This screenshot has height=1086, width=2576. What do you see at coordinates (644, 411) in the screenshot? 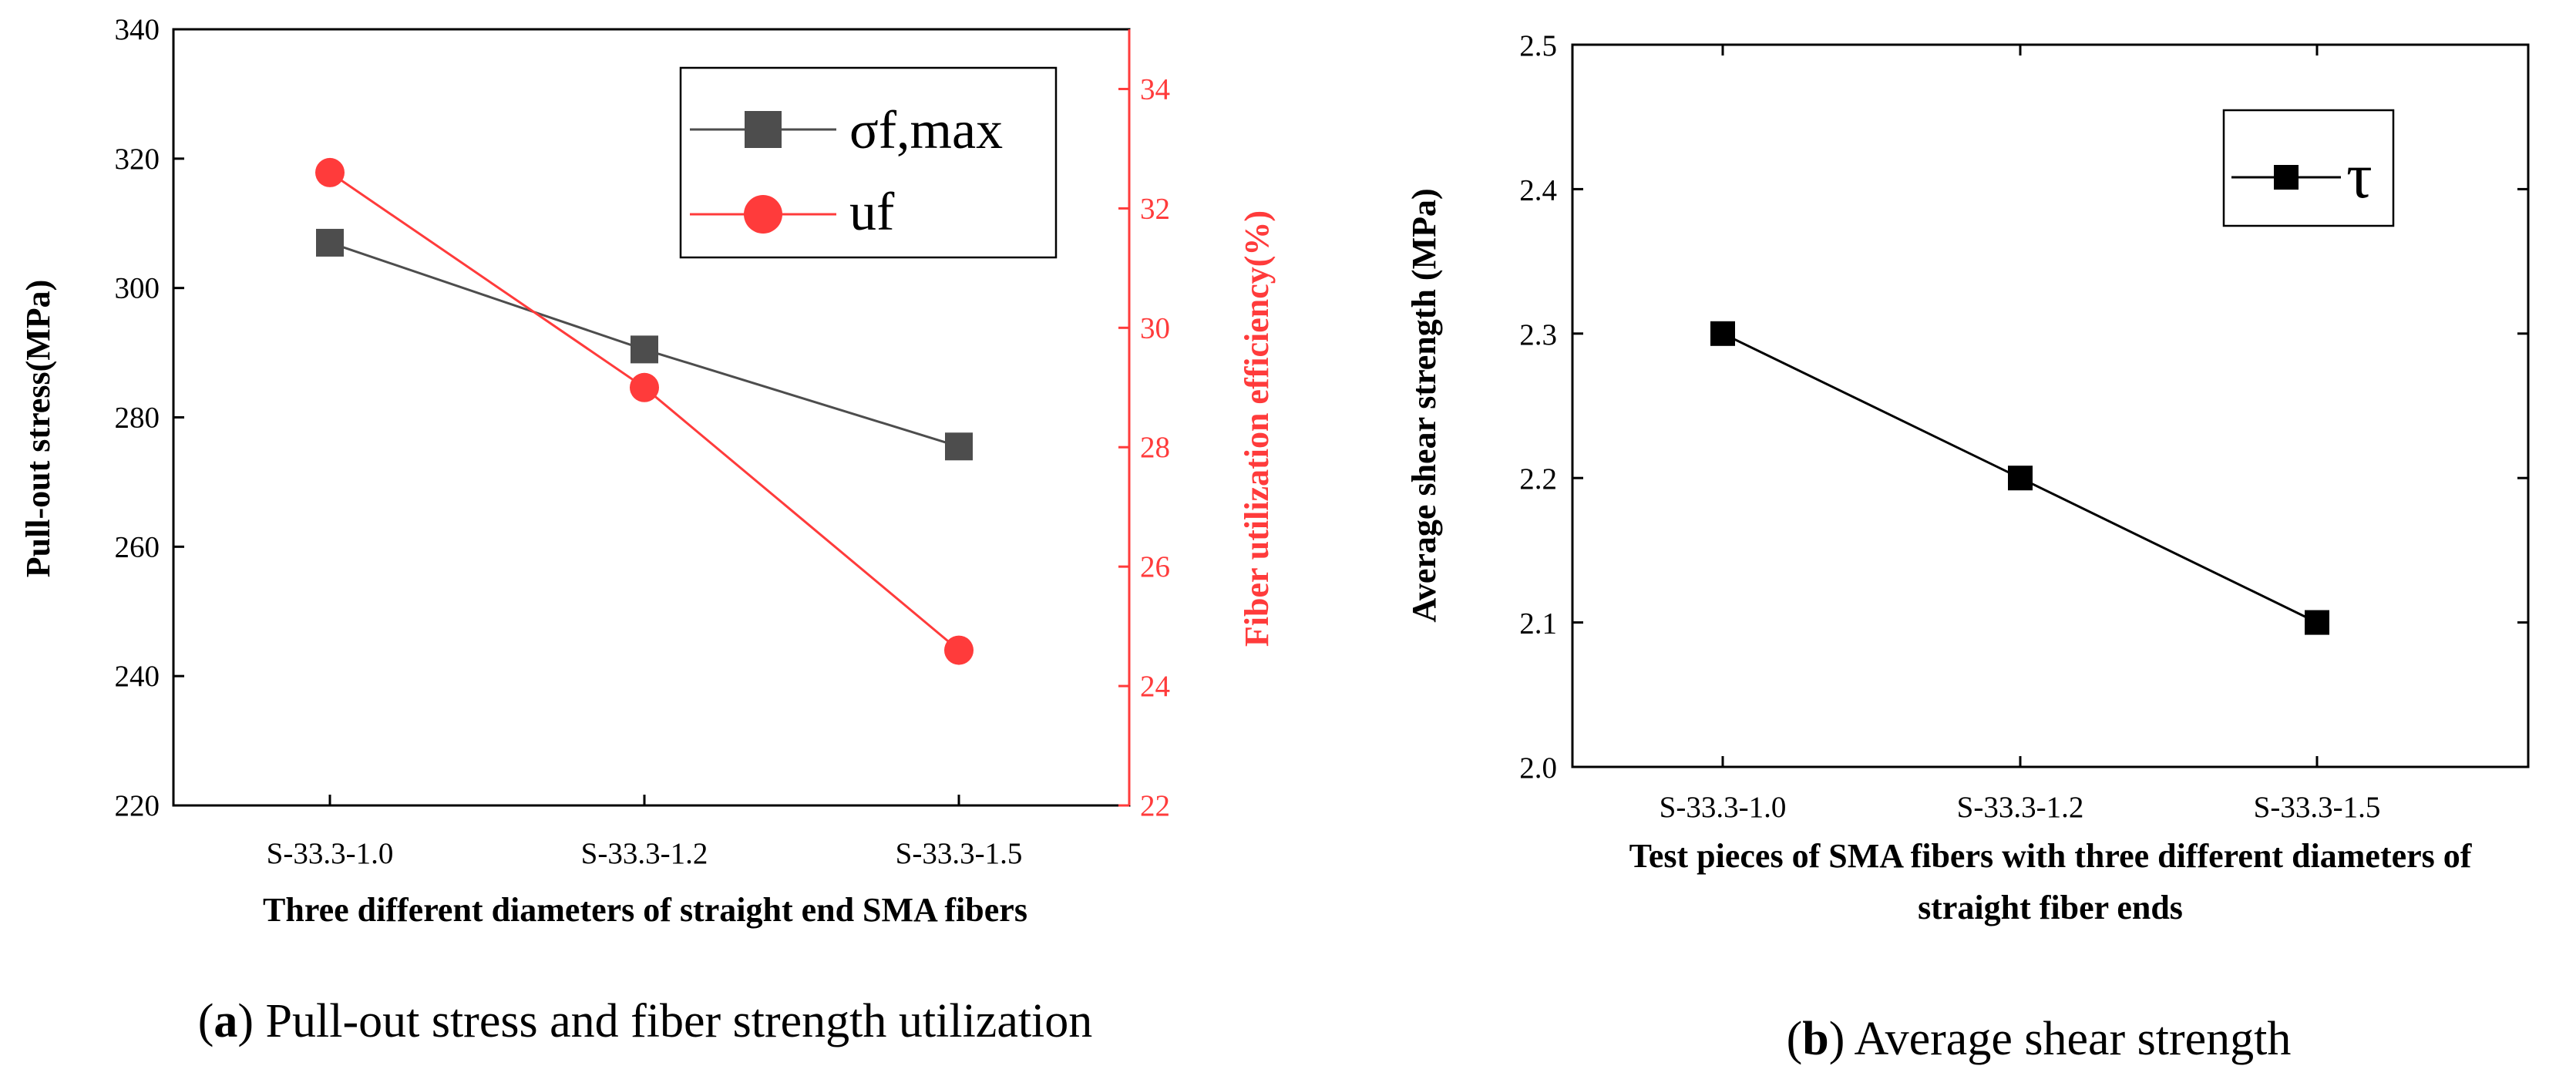
I see `panel-a-markers` at bounding box center [644, 411].